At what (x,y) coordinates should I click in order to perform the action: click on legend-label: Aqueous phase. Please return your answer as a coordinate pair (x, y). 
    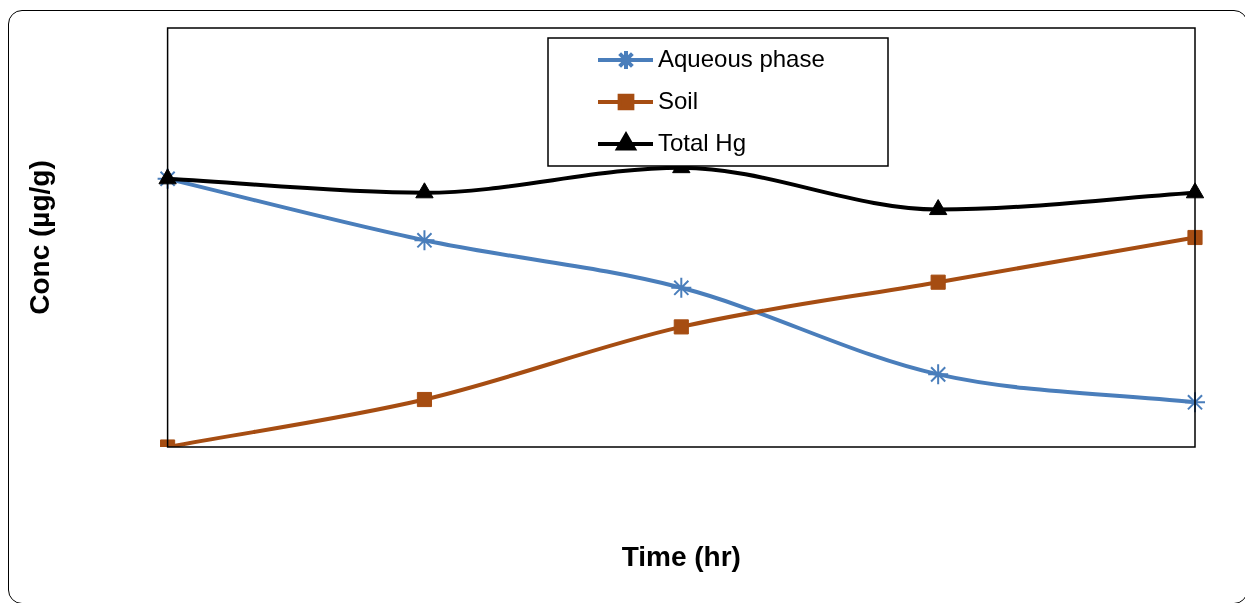
    Looking at the image, I should click on (741, 58).